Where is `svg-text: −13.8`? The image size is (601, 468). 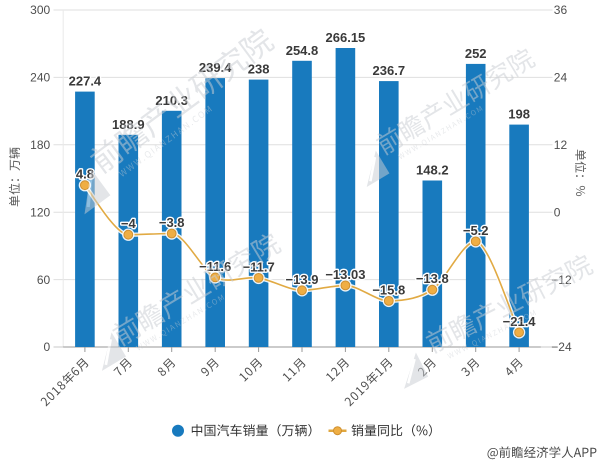
svg-text: −13.8 is located at coordinates (432, 278).